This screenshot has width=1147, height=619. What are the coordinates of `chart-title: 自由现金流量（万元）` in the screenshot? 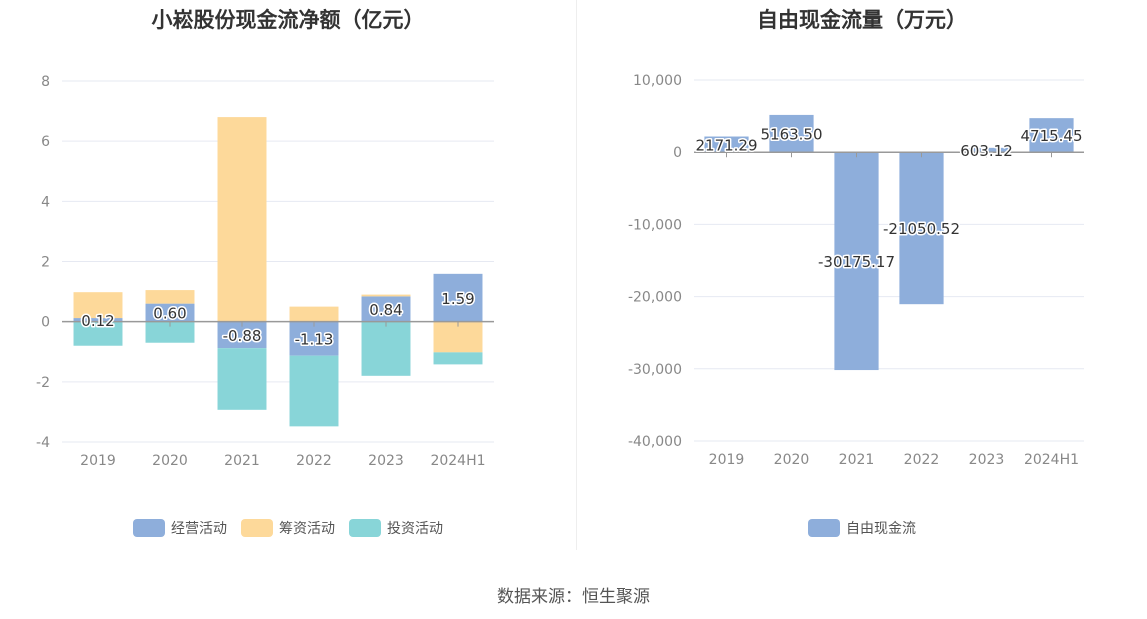 It's located at (862, 20).